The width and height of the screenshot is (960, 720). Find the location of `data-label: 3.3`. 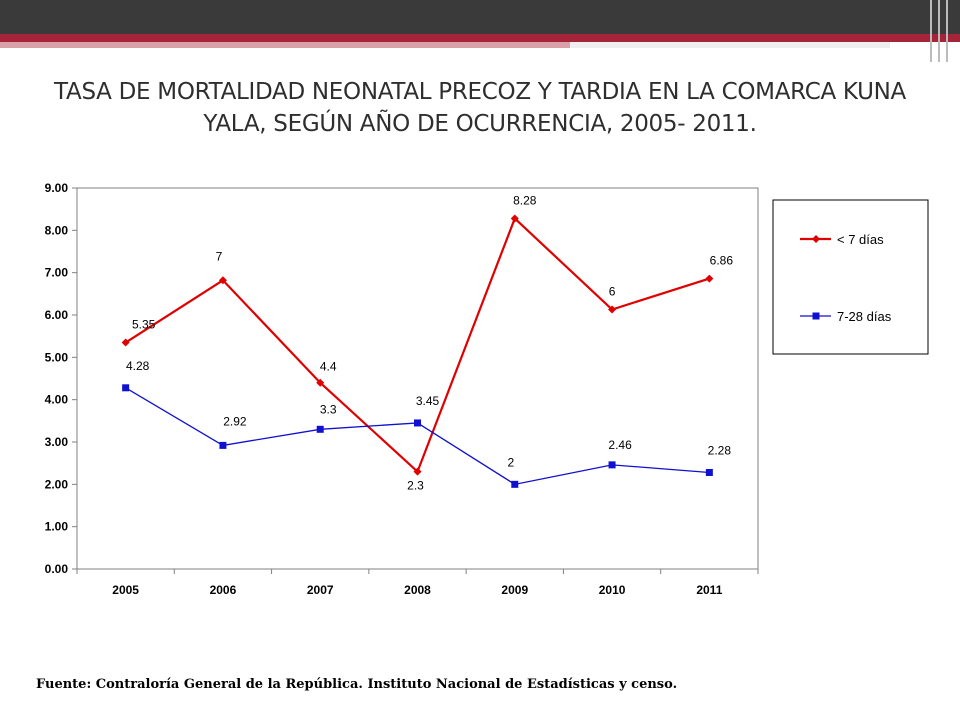

data-label: 3.3 is located at coordinates (328, 409).